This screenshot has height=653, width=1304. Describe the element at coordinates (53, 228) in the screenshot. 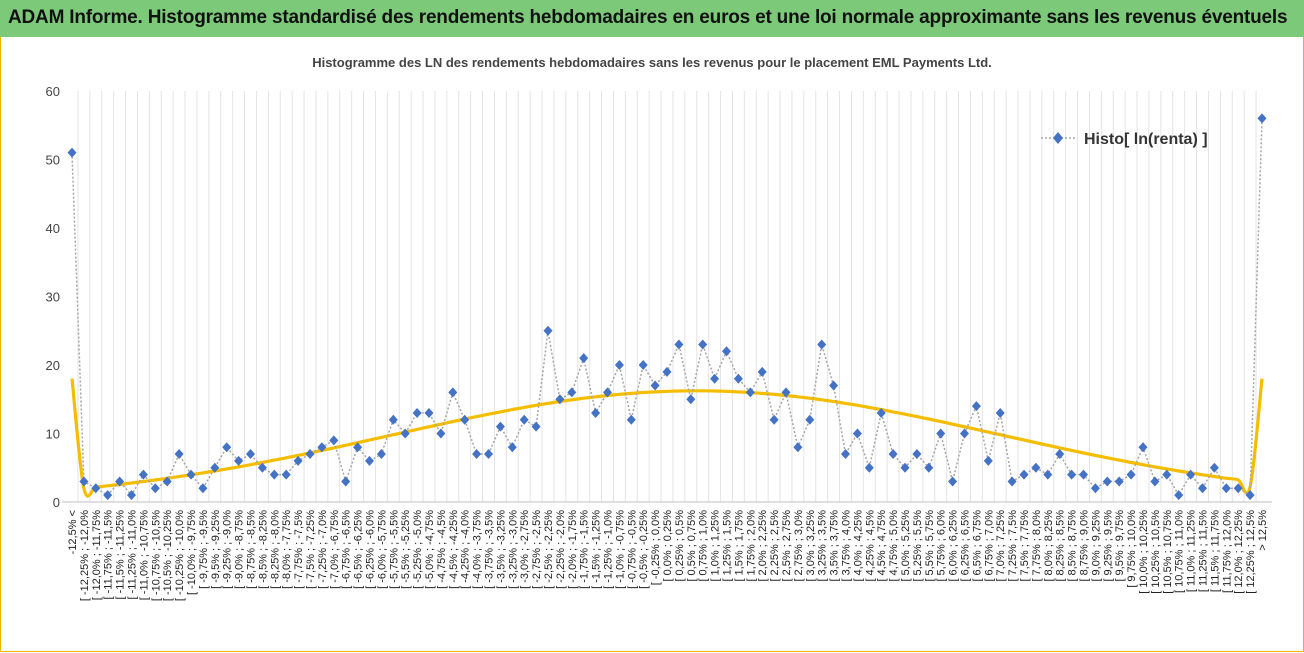

I see `y-tick-label: 40` at that location.